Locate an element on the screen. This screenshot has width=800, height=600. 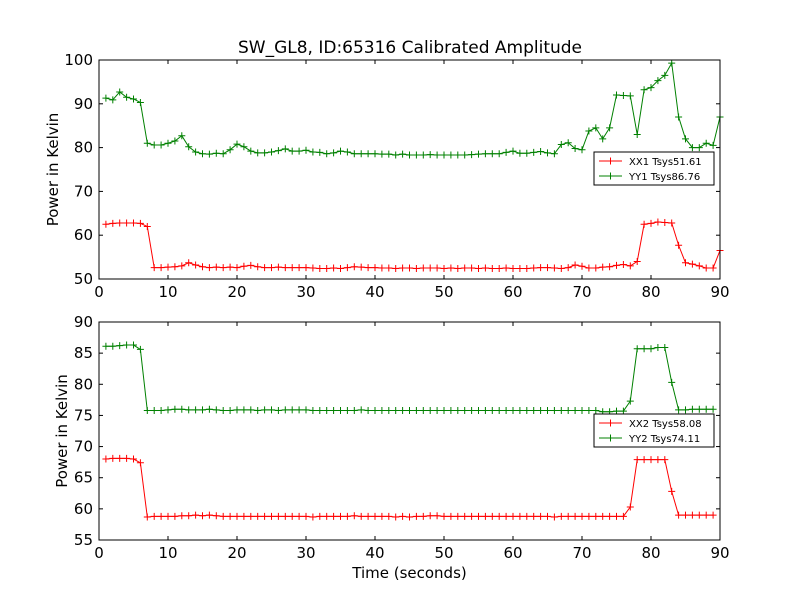
x-tick-label: 30 is located at coordinates (305, 292).